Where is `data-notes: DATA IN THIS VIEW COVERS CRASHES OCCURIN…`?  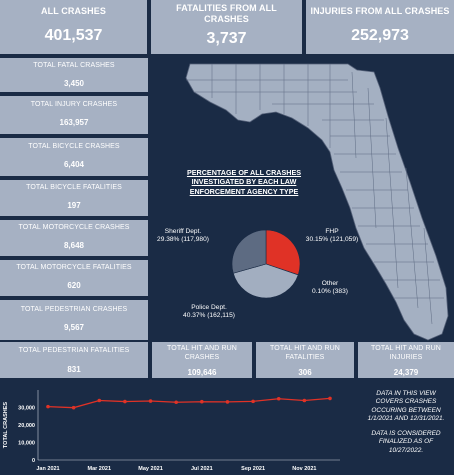
data-notes: DATA IN THIS VIEW COVERS CRASHES OCCURIN… is located at coordinates (406, 428).